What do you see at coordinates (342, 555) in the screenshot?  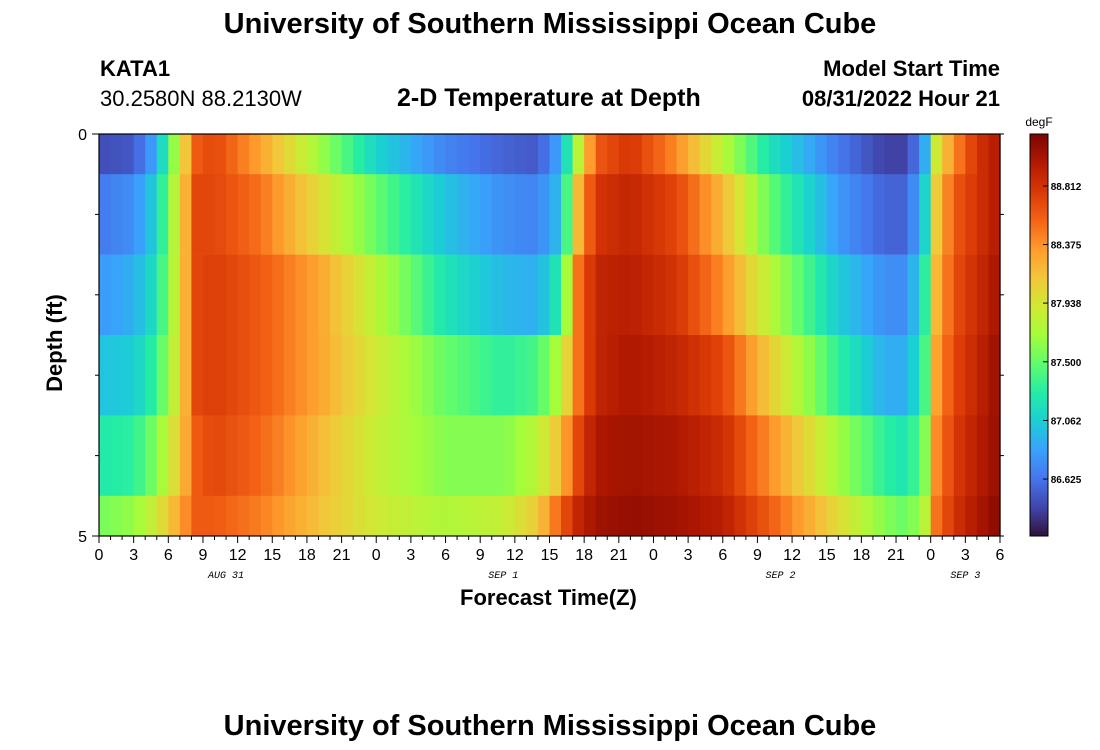 I see `x-tick-label: 21` at bounding box center [342, 555].